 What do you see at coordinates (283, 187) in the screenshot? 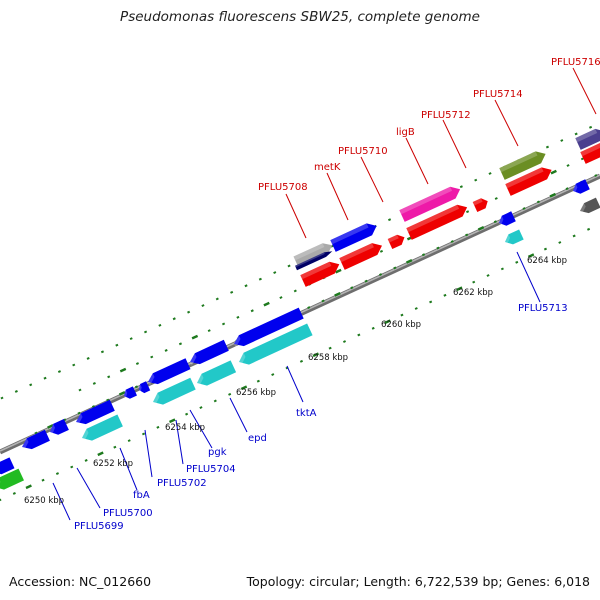
I see `gene-label: PFLU5708` at bounding box center [283, 187].